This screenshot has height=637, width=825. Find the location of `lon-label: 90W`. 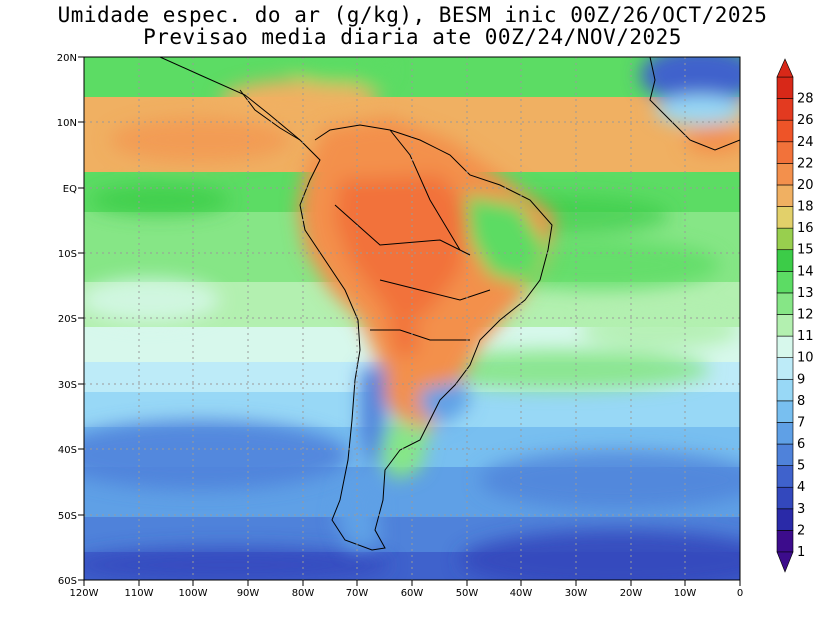

lon-label: 90W is located at coordinates (248, 593).